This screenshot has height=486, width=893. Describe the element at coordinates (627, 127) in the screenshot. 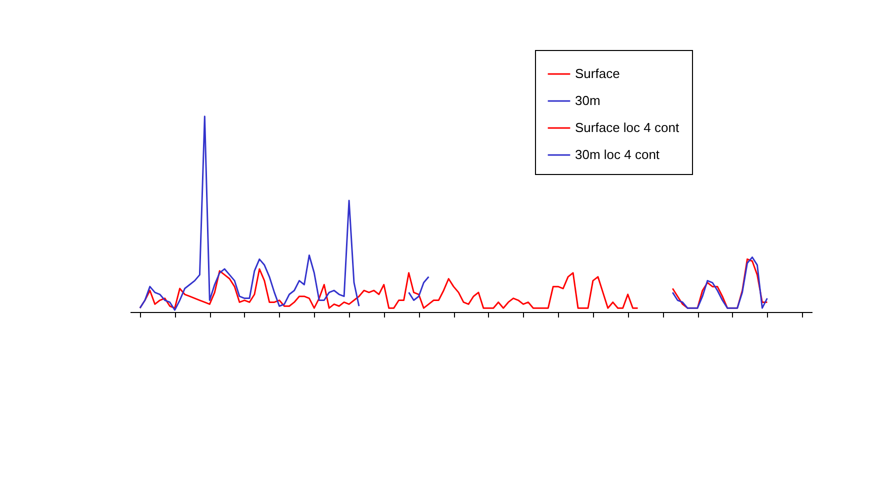

I see `legend-label: Surface loc 4 cont` at that location.